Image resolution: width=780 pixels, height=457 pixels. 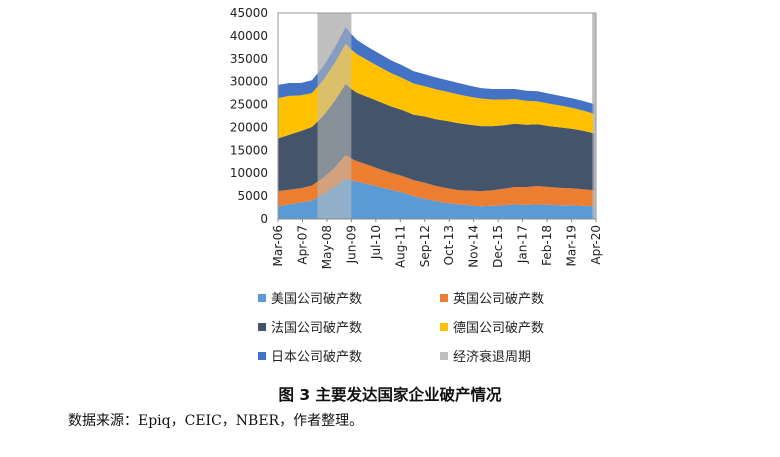 I want to click on x-tick-label: Aug-11, so click(x=400, y=246).